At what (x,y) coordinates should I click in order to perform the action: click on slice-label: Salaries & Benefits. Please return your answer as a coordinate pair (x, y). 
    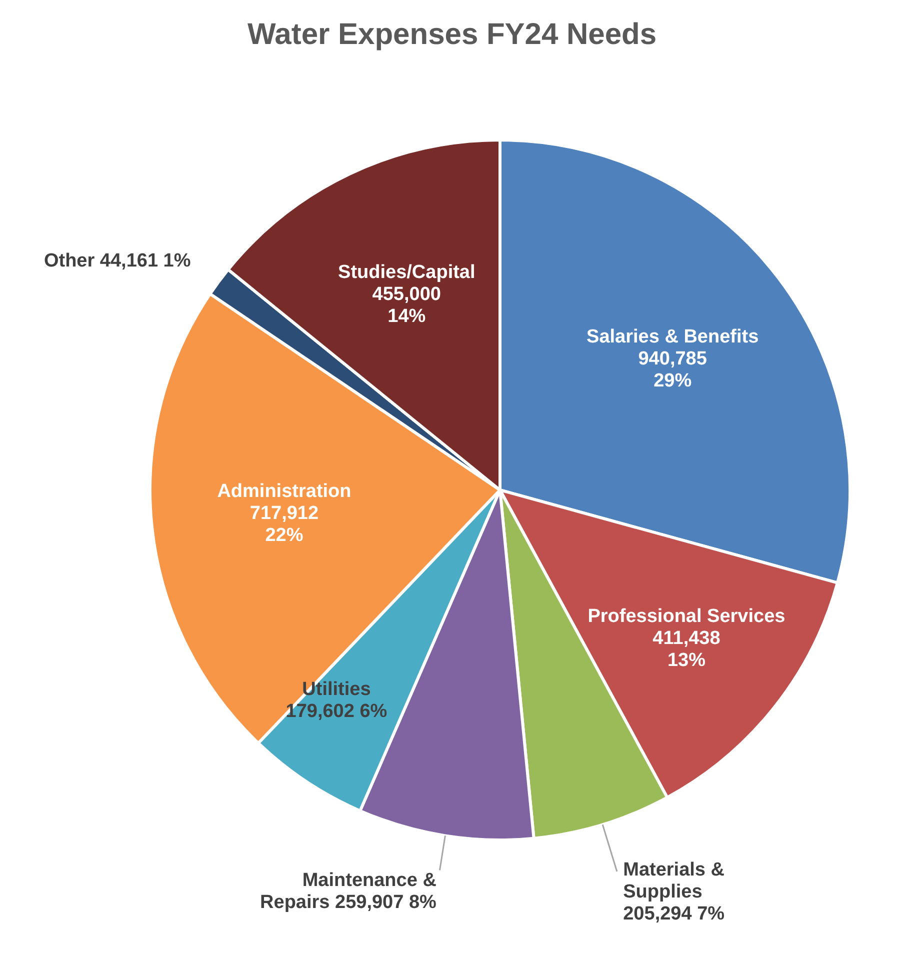
    Looking at the image, I should click on (672, 337).